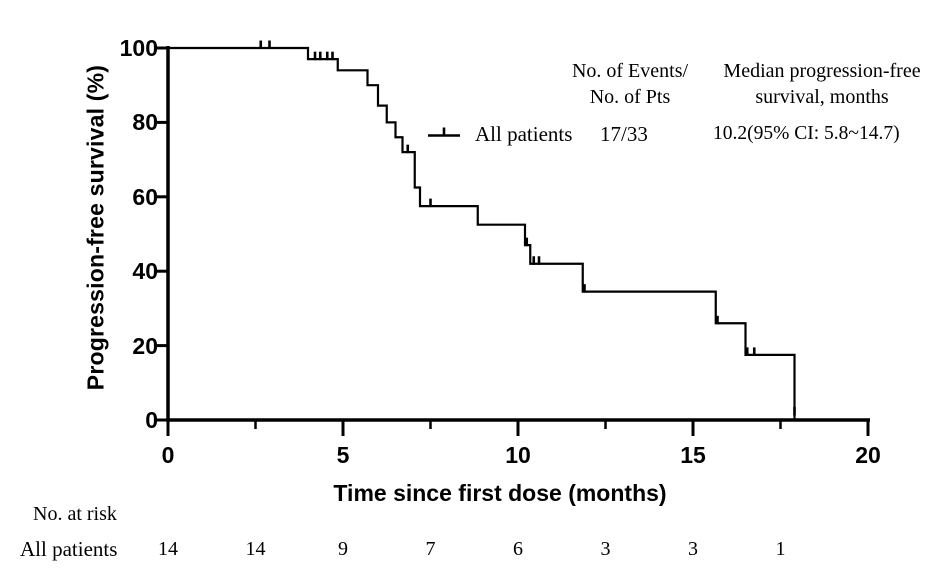  What do you see at coordinates (806, 133) in the screenshot?
I see `series-median-value: 10.2(95% CI: 5.8~14.7)` at bounding box center [806, 133].